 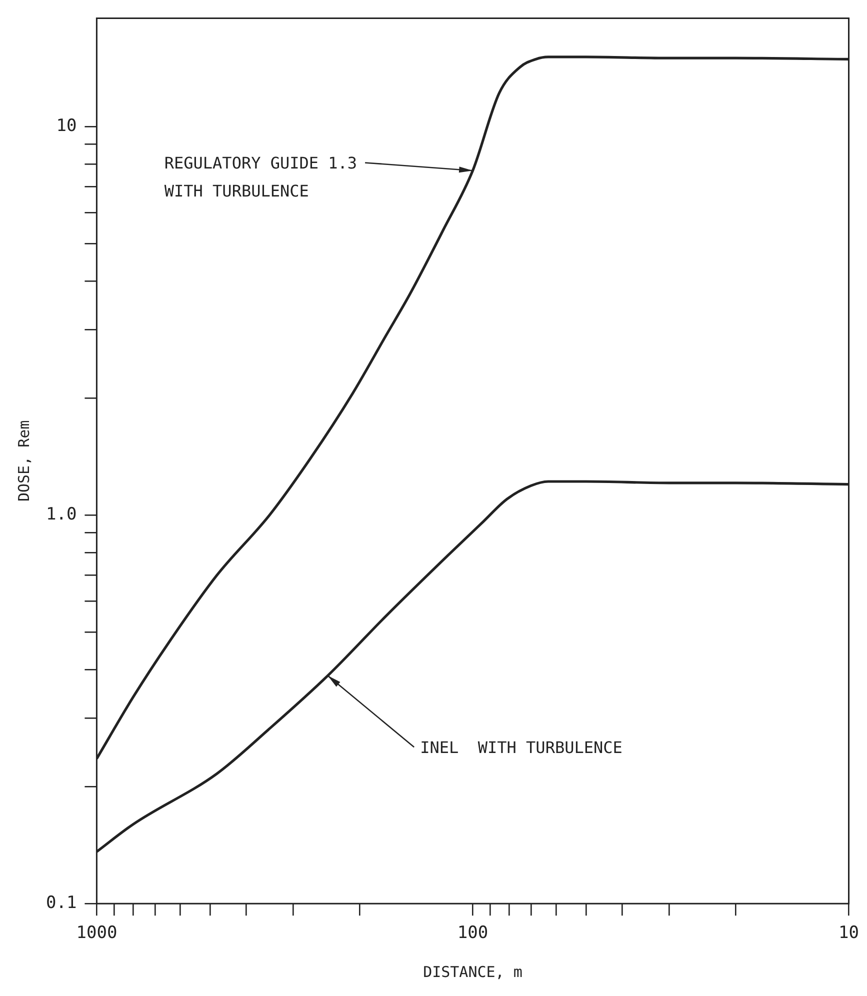 I want to click on x-tick-label: 1000, so click(x=97, y=933).